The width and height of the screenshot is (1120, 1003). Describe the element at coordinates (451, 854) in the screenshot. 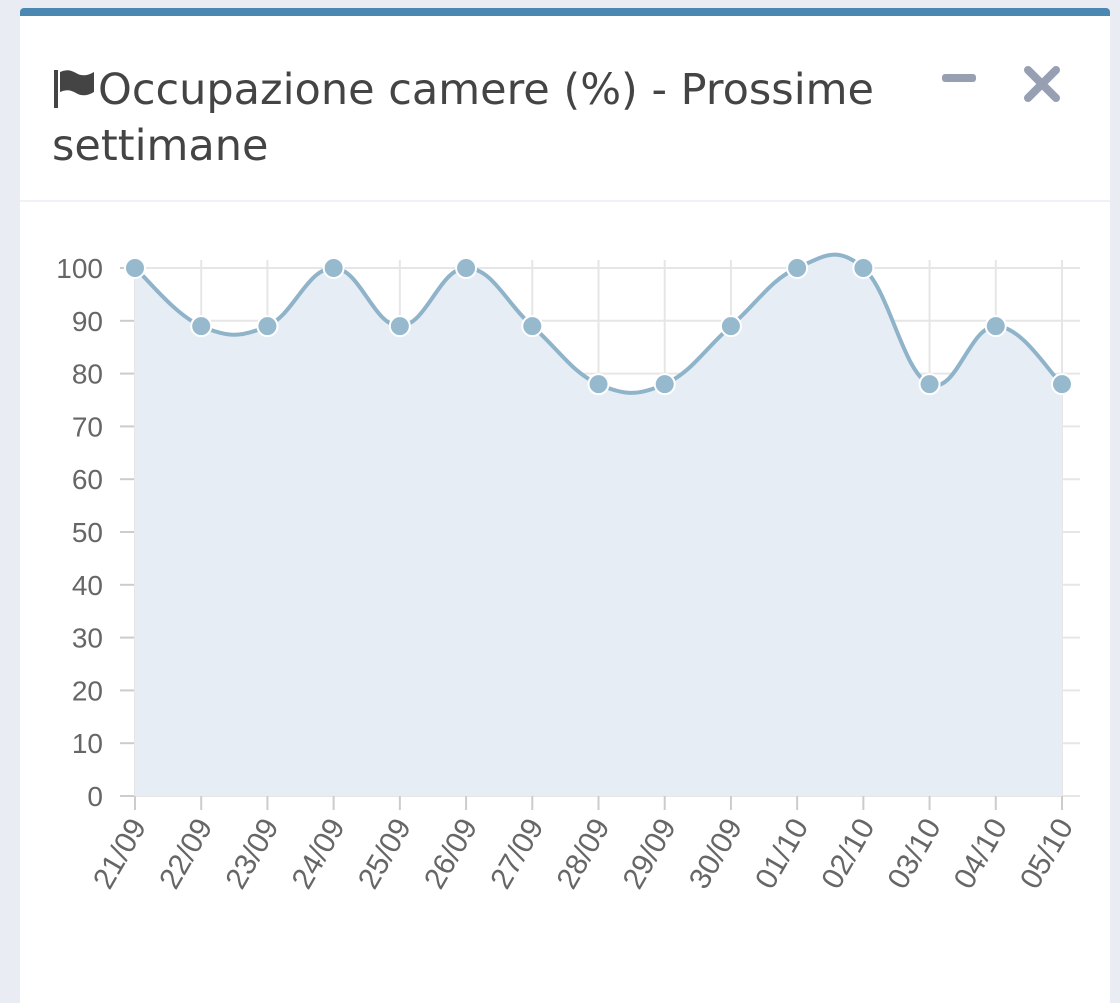

I see `x-tick-label: 26/09` at that location.